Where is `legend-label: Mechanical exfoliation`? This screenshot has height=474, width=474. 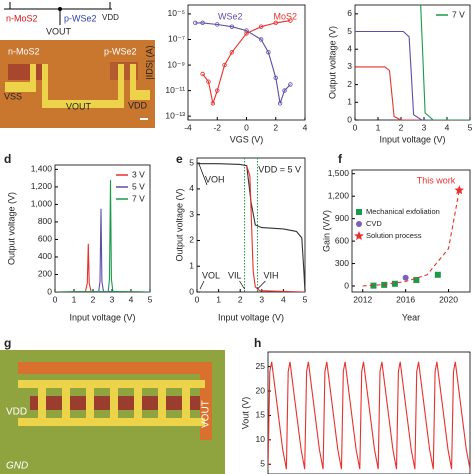
legend-label: Mechanical exfoliation is located at coordinates (403, 211).